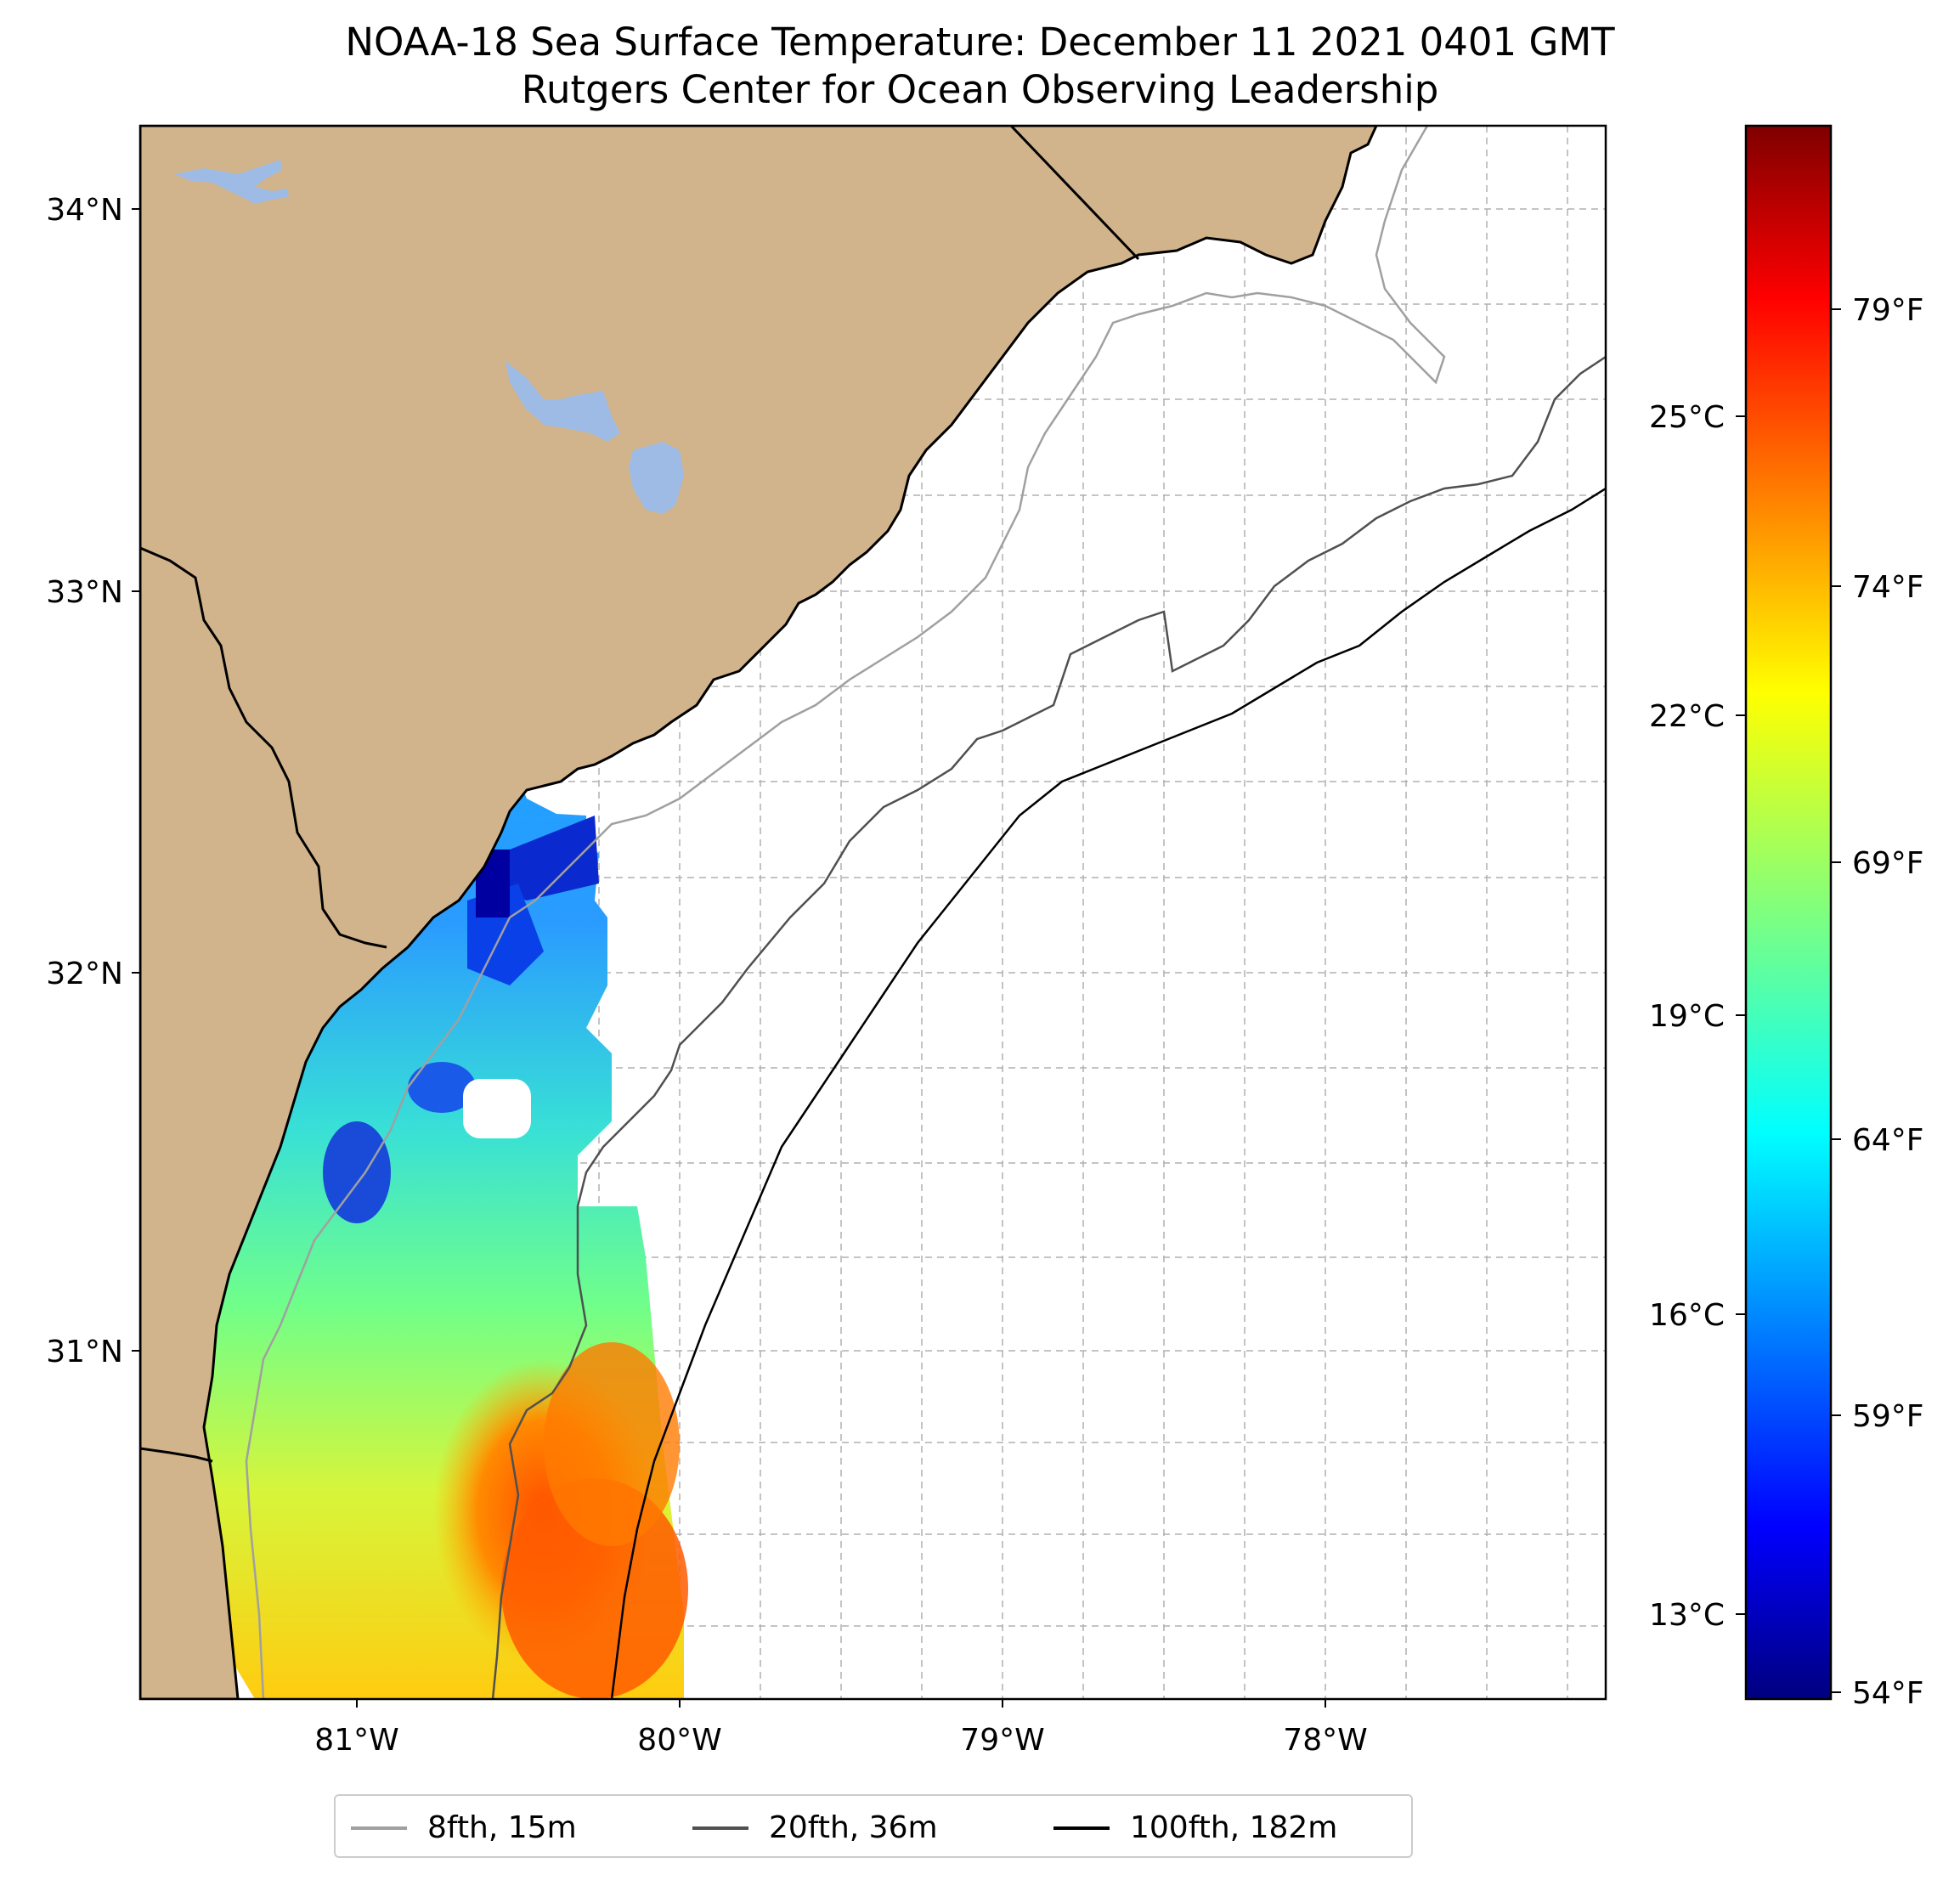 This screenshot has height=1880, width=1960. Describe the element at coordinates (356, 1741) in the screenshot. I see `lon-label-81: 81°W` at that location.